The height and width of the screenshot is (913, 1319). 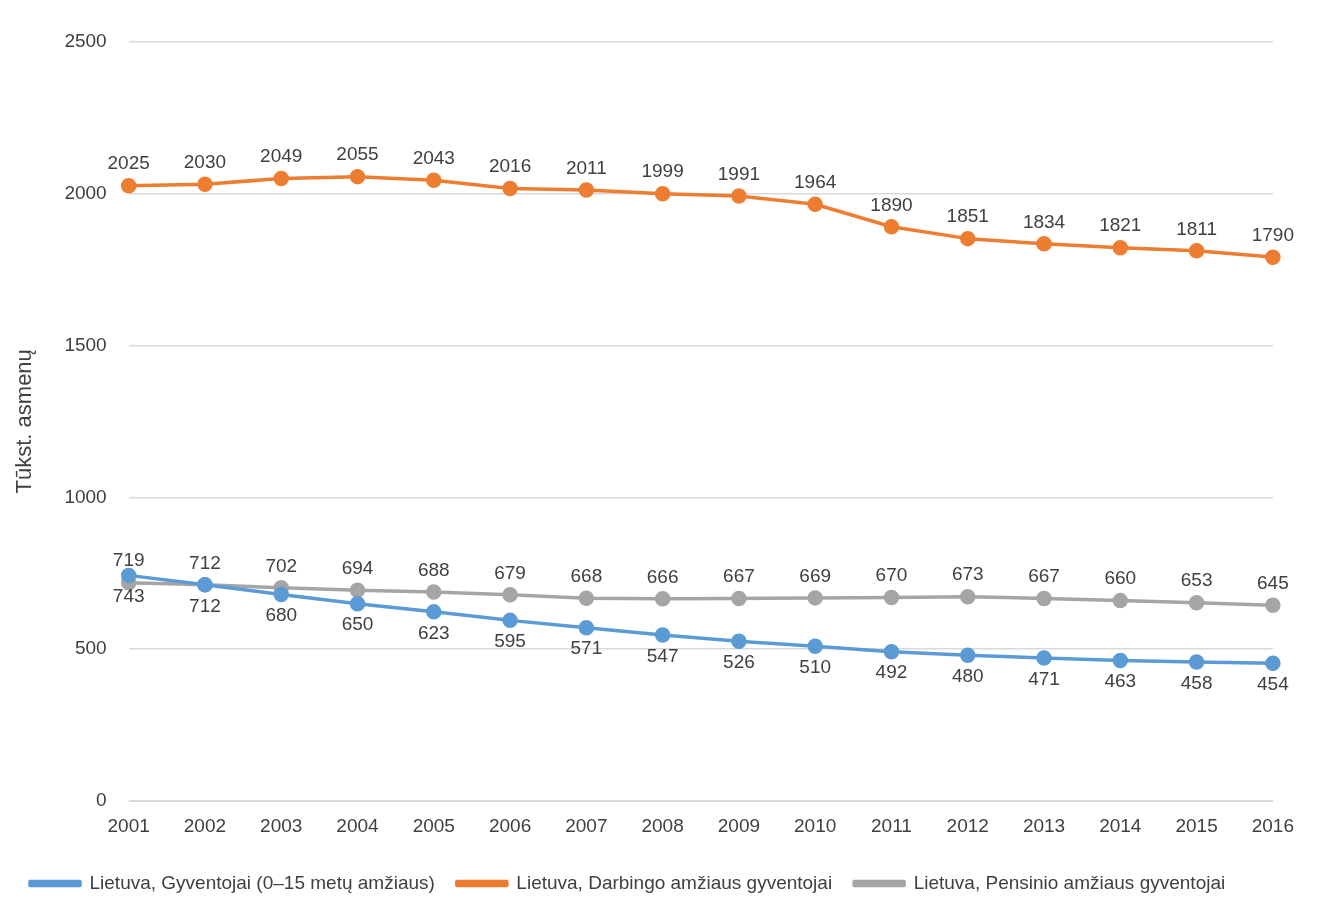 What do you see at coordinates (85, 496) in the screenshot?
I see `y-tick-label: 1000` at bounding box center [85, 496].